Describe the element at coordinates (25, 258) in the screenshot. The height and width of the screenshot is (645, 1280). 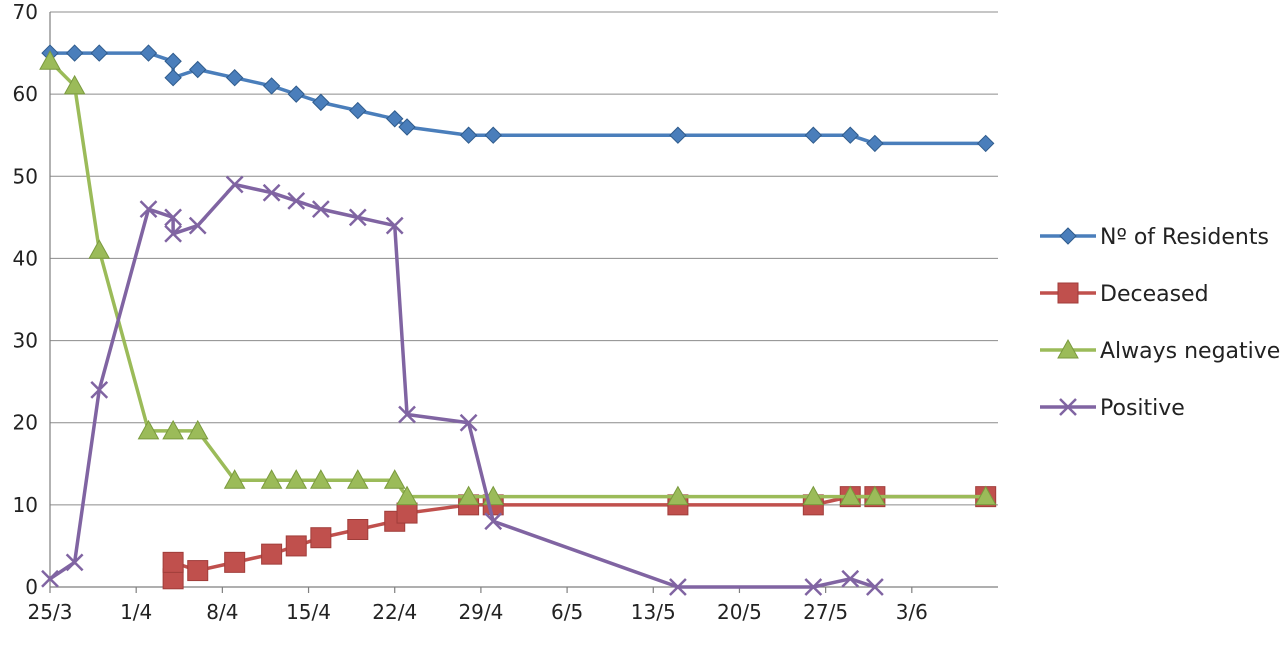
I see `y-tick-label: 40` at that location.